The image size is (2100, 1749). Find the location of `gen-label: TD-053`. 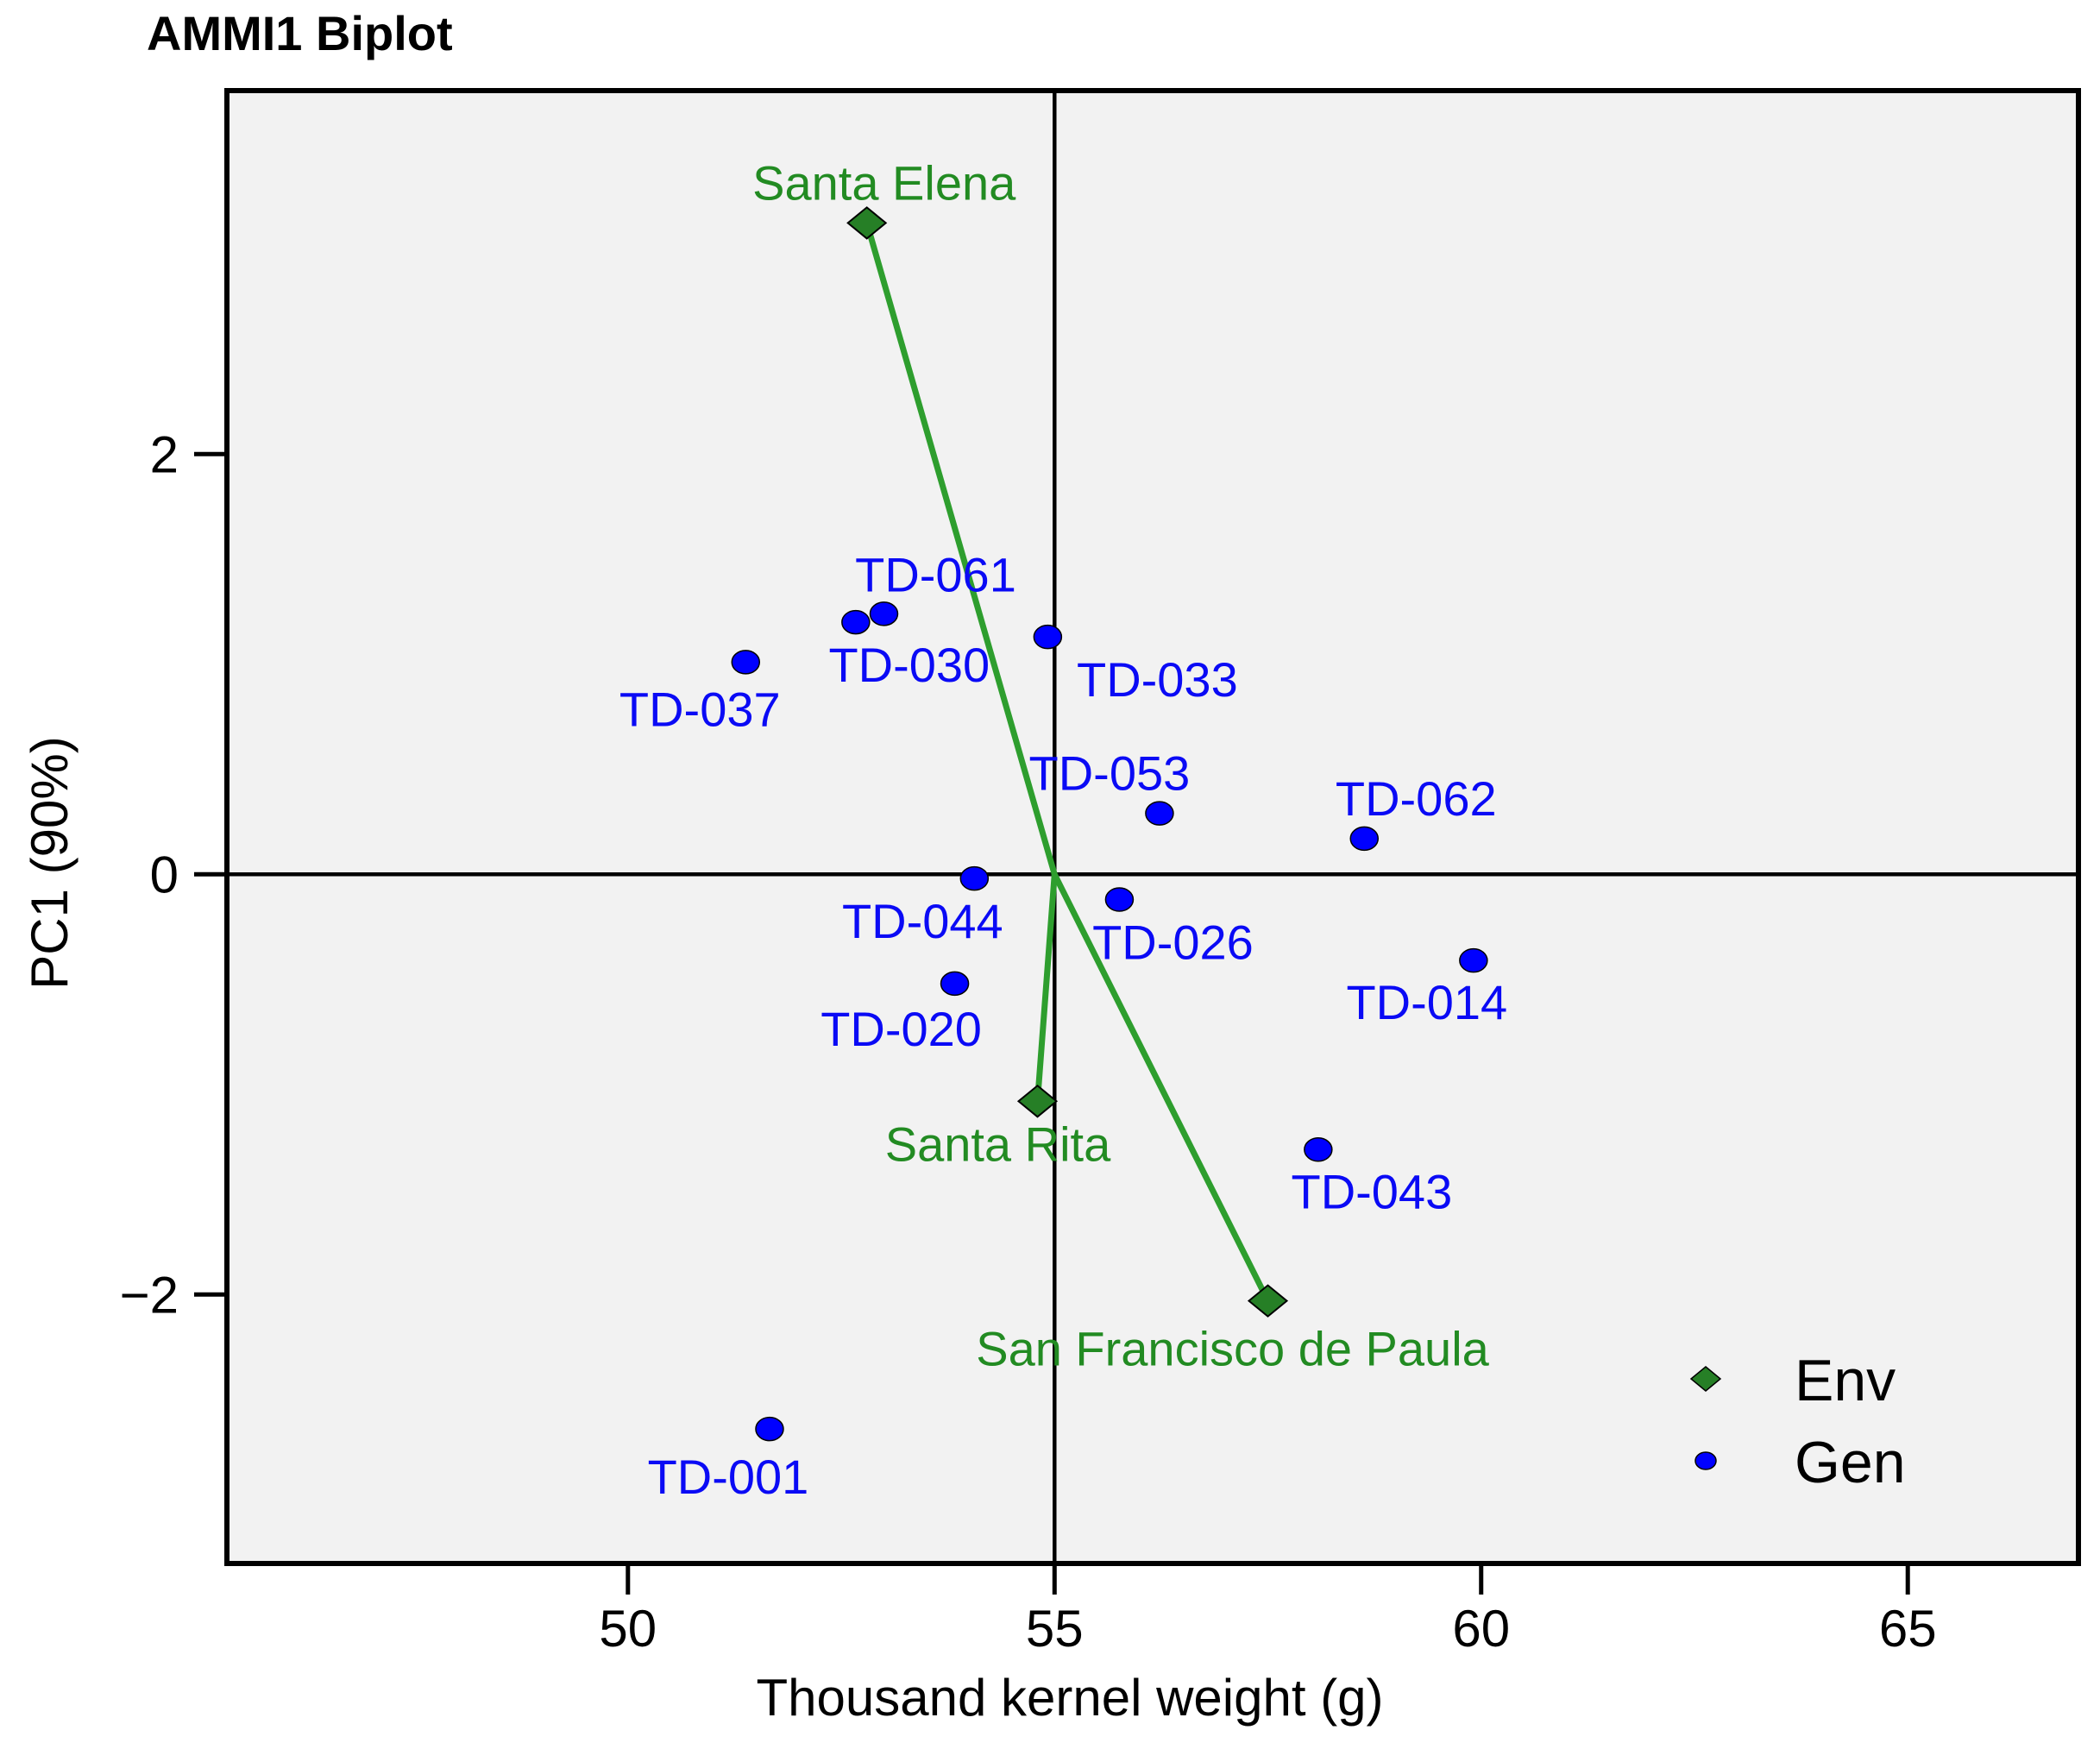

gen-label: TD-053 is located at coordinates (1110, 773).